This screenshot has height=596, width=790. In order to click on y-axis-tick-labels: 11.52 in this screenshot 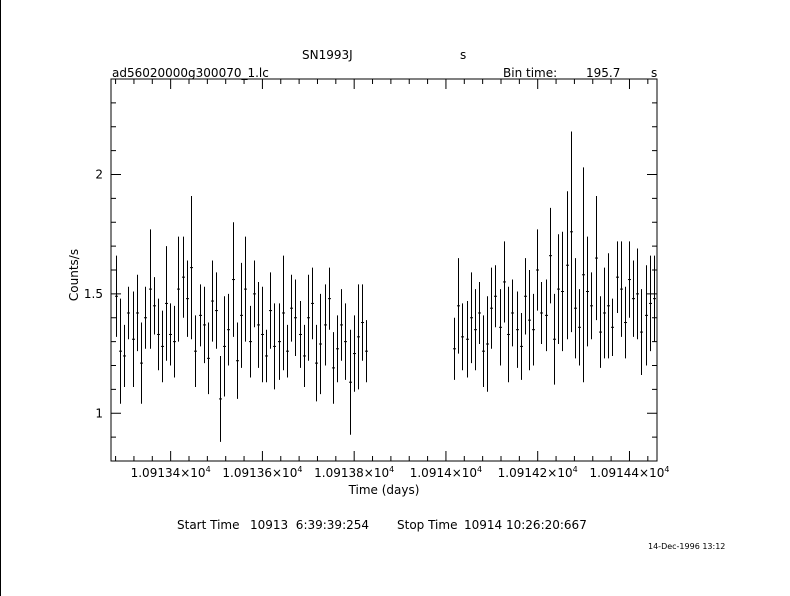, I will do `click(93, 294)`.